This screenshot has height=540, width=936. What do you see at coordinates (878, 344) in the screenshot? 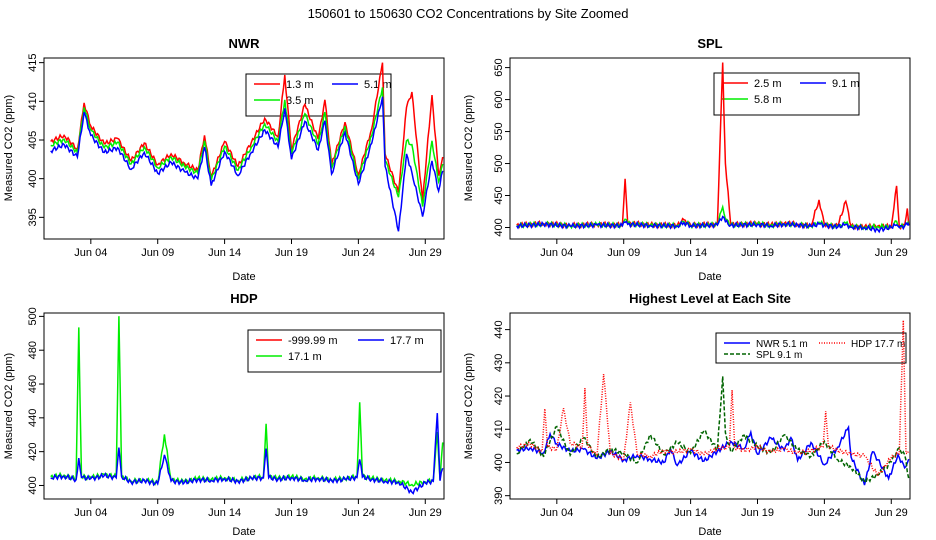
I see `legend-label: HDP 17.7 m` at bounding box center [878, 344].